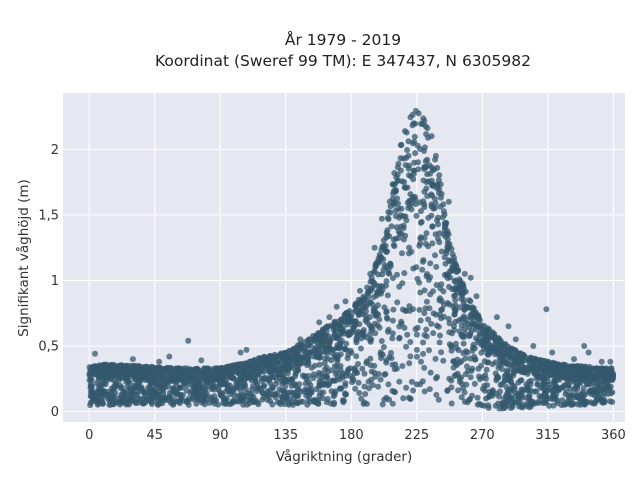 Image resolution: width=640 pixels, height=480 pixels. I want to click on x-tick-label: 90, so click(220, 435).